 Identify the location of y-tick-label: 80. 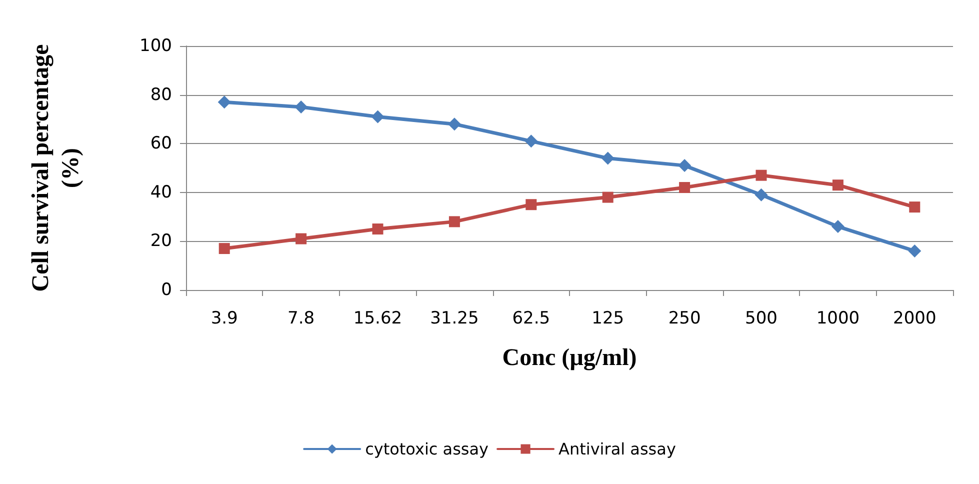
(161, 94).